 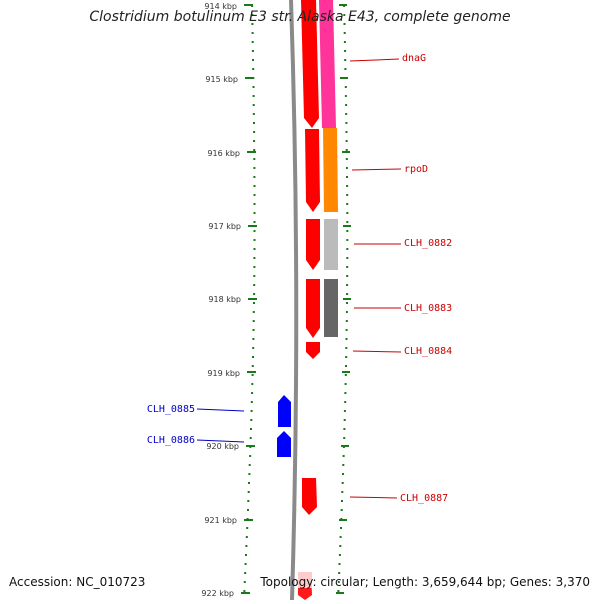 I want to click on tick-label: 914 kbp, so click(x=220, y=6).